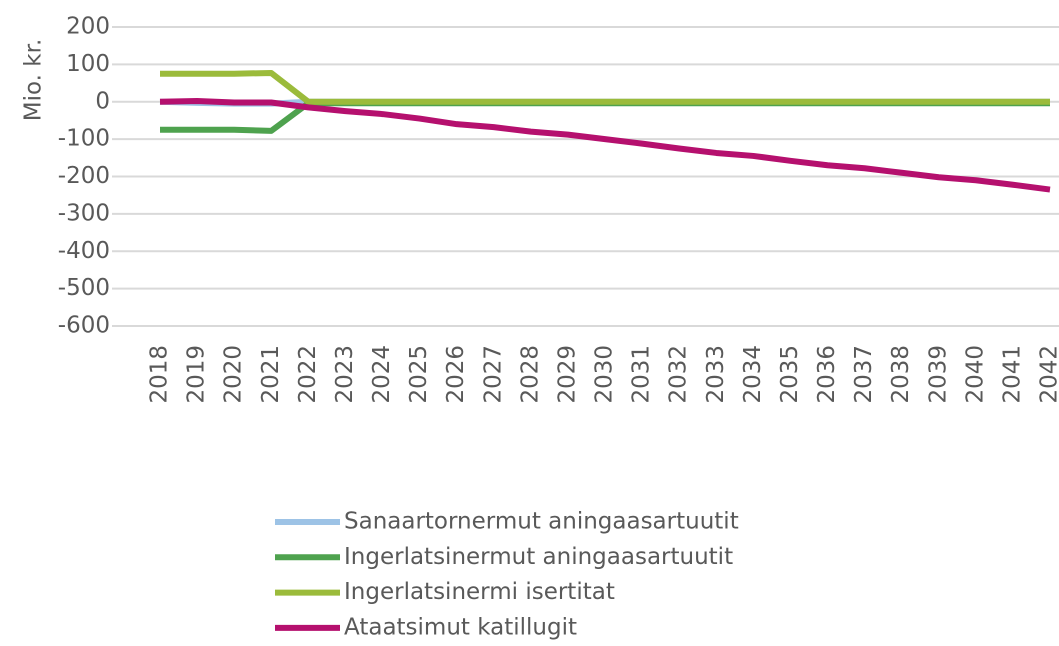 This screenshot has width=1059, height=646. I want to click on x-tick-label: 2032, so click(679, 374).